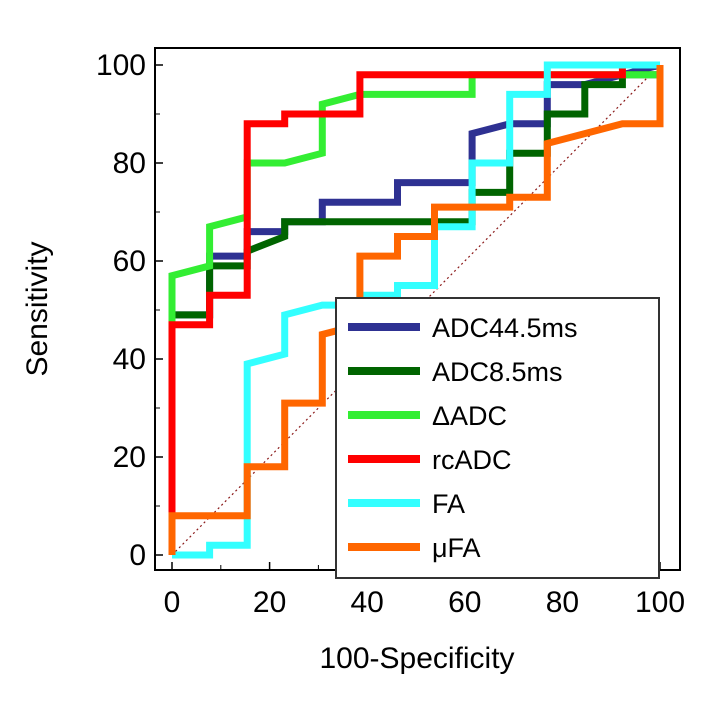  I want to click on x-tick-label: 100, so click(660, 602).